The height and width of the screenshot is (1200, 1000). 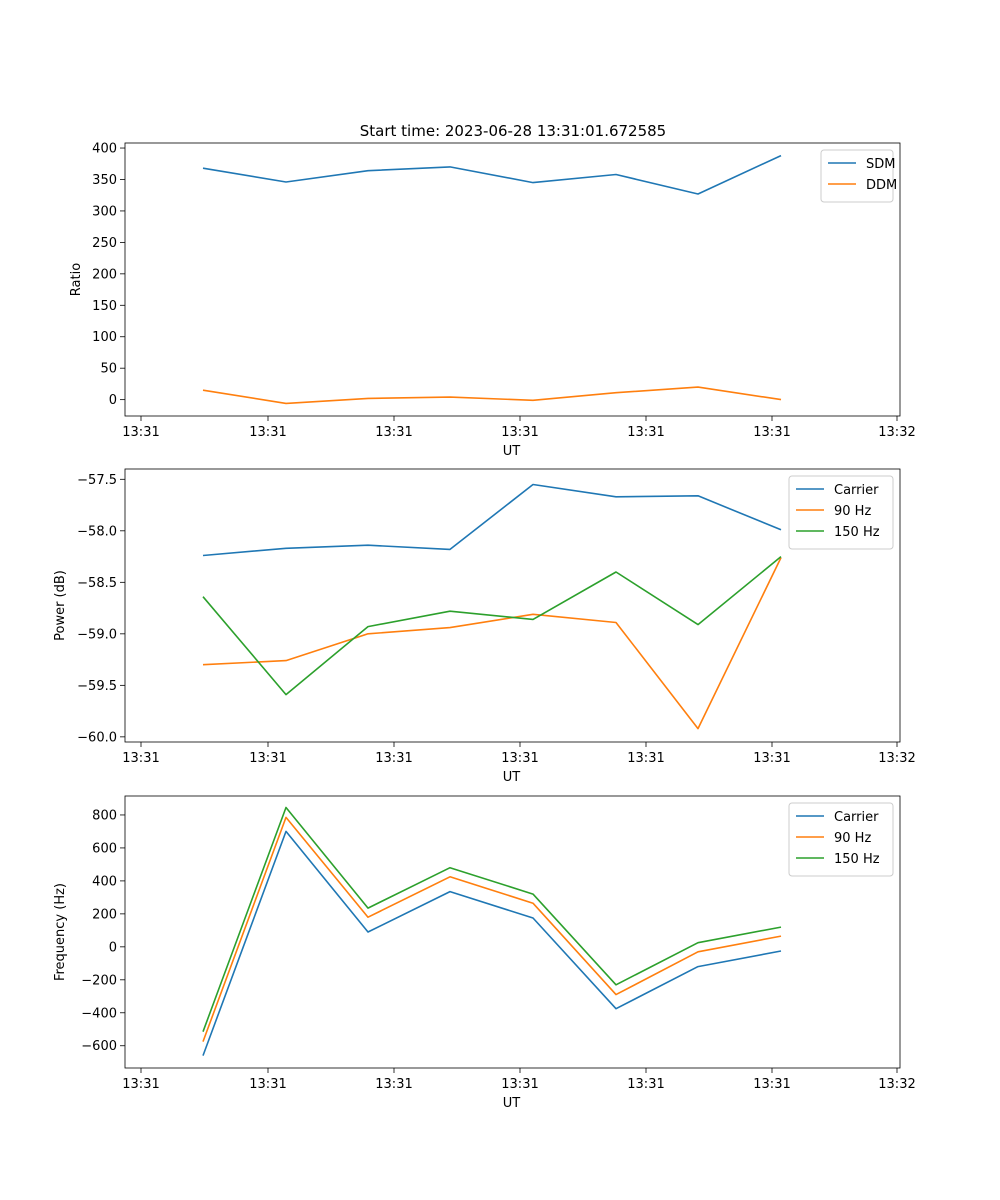 I want to click on y-tick-label: 800, so click(x=104, y=815).